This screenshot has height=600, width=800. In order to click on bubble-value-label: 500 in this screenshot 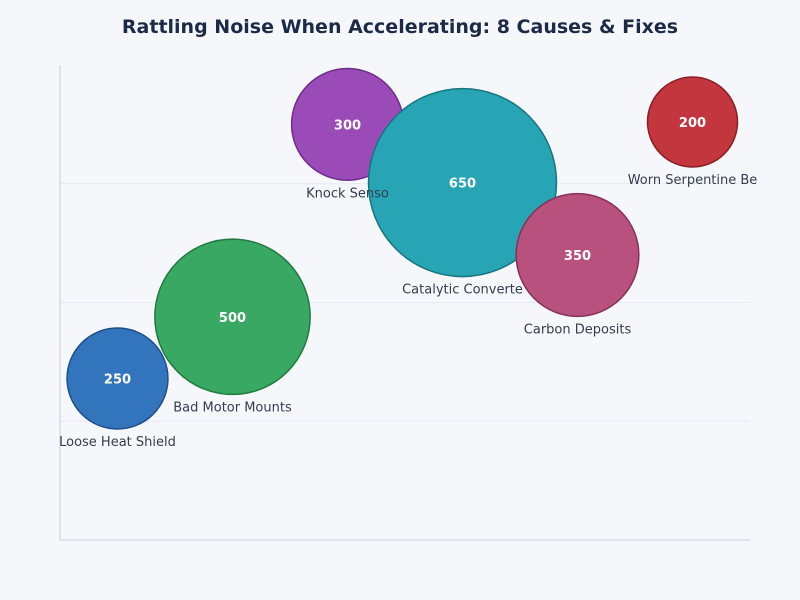, I will do `click(232, 318)`.